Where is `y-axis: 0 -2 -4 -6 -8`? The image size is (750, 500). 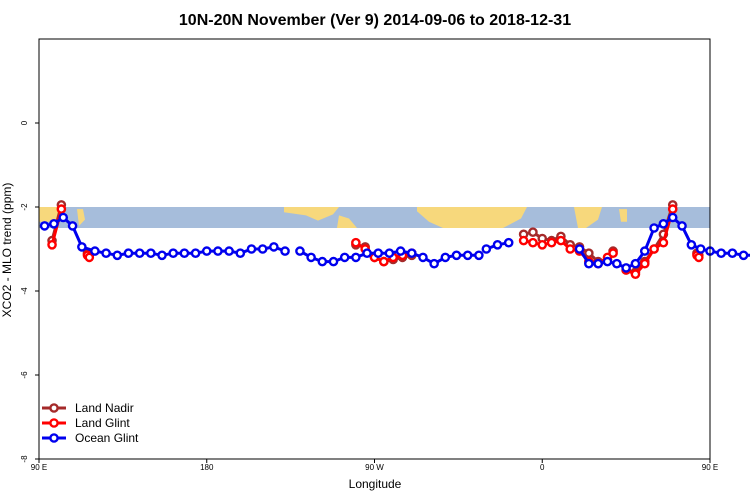
y-axis: 0 -2 -4 -6 -8 is located at coordinates (29, 291).